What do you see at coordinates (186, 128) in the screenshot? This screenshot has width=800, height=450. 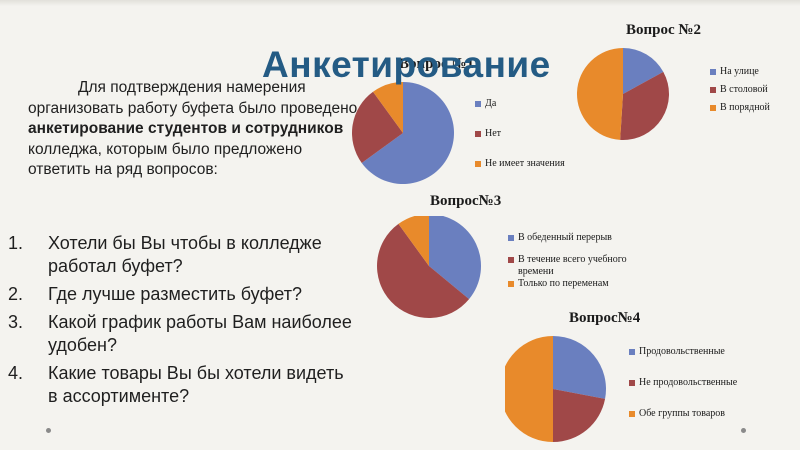 I see `intro-bold-text: анкетирование студентов и сотрудников` at bounding box center [186, 128].